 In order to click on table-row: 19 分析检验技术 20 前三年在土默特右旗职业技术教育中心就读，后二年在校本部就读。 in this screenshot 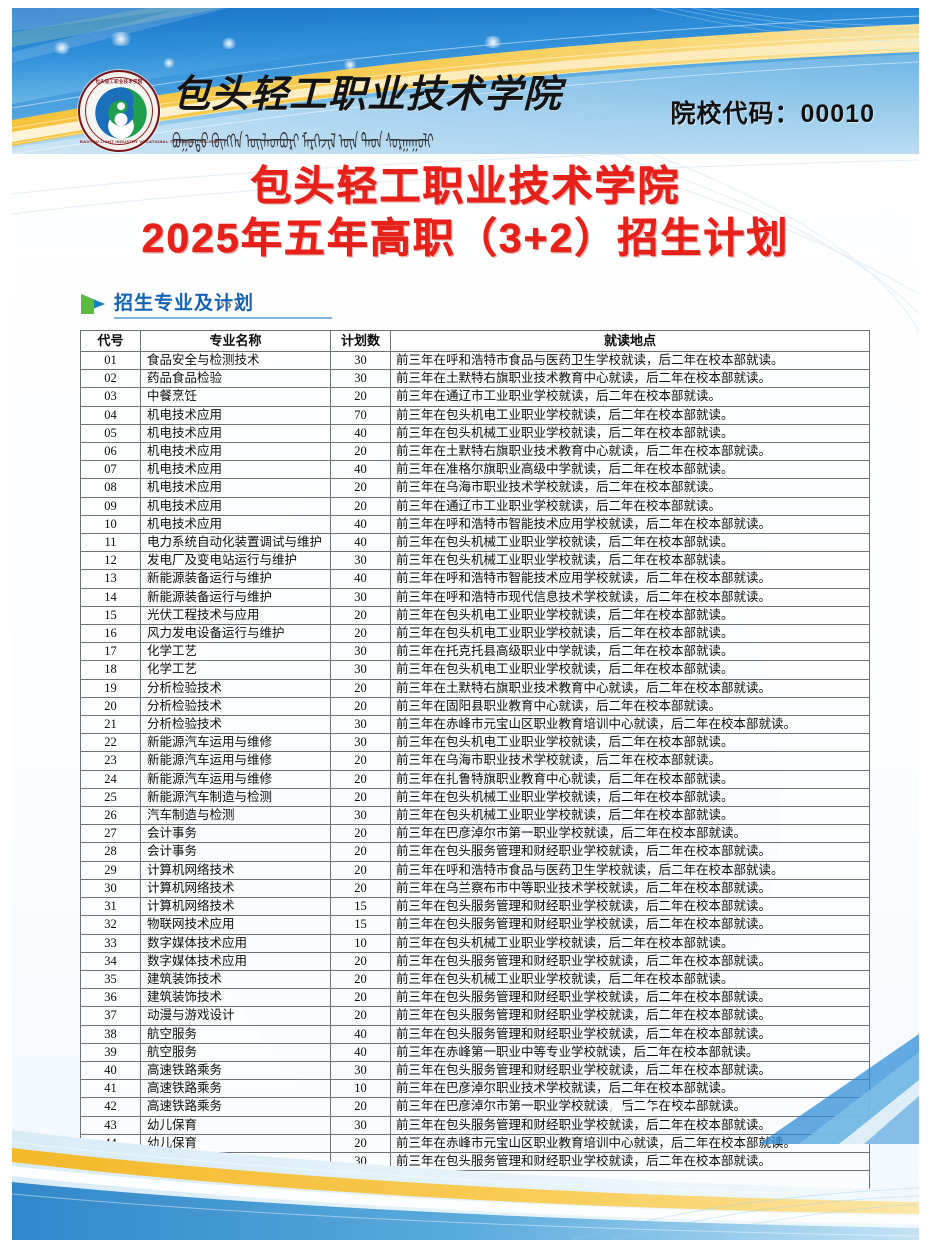, I will do `click(475, 688)`.